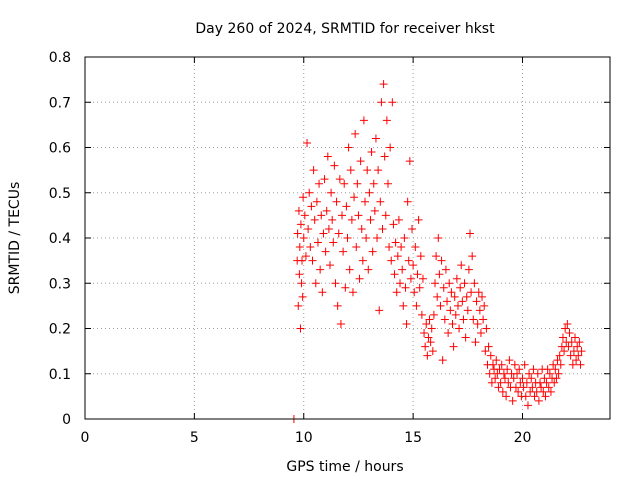  I want to click on x-tick-label: 20, so click(523, 438).